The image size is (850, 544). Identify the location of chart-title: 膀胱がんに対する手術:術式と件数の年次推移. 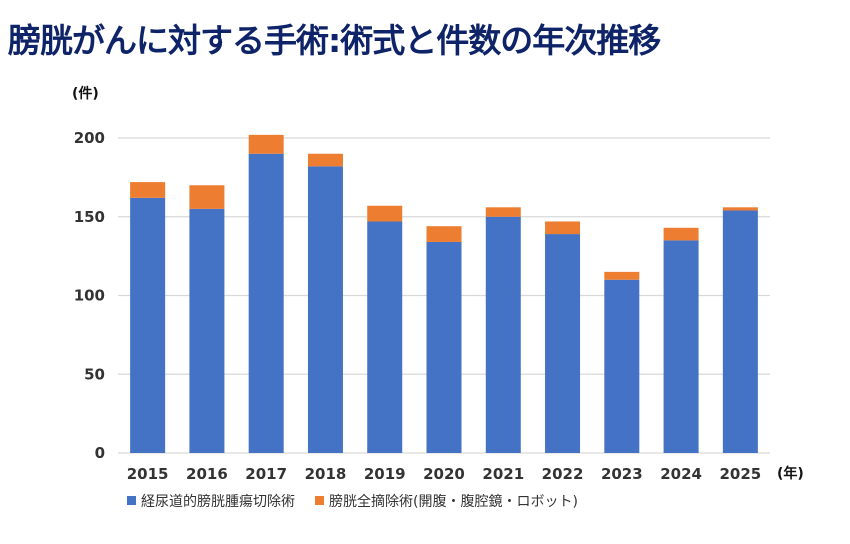
(334, 40).